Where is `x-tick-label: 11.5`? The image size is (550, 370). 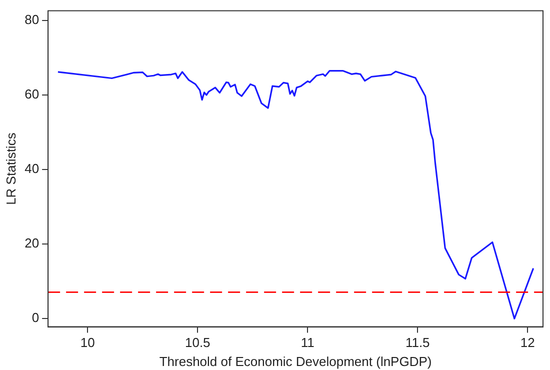 x-tick-label: 11.5 is located at coordinates (417, 342).